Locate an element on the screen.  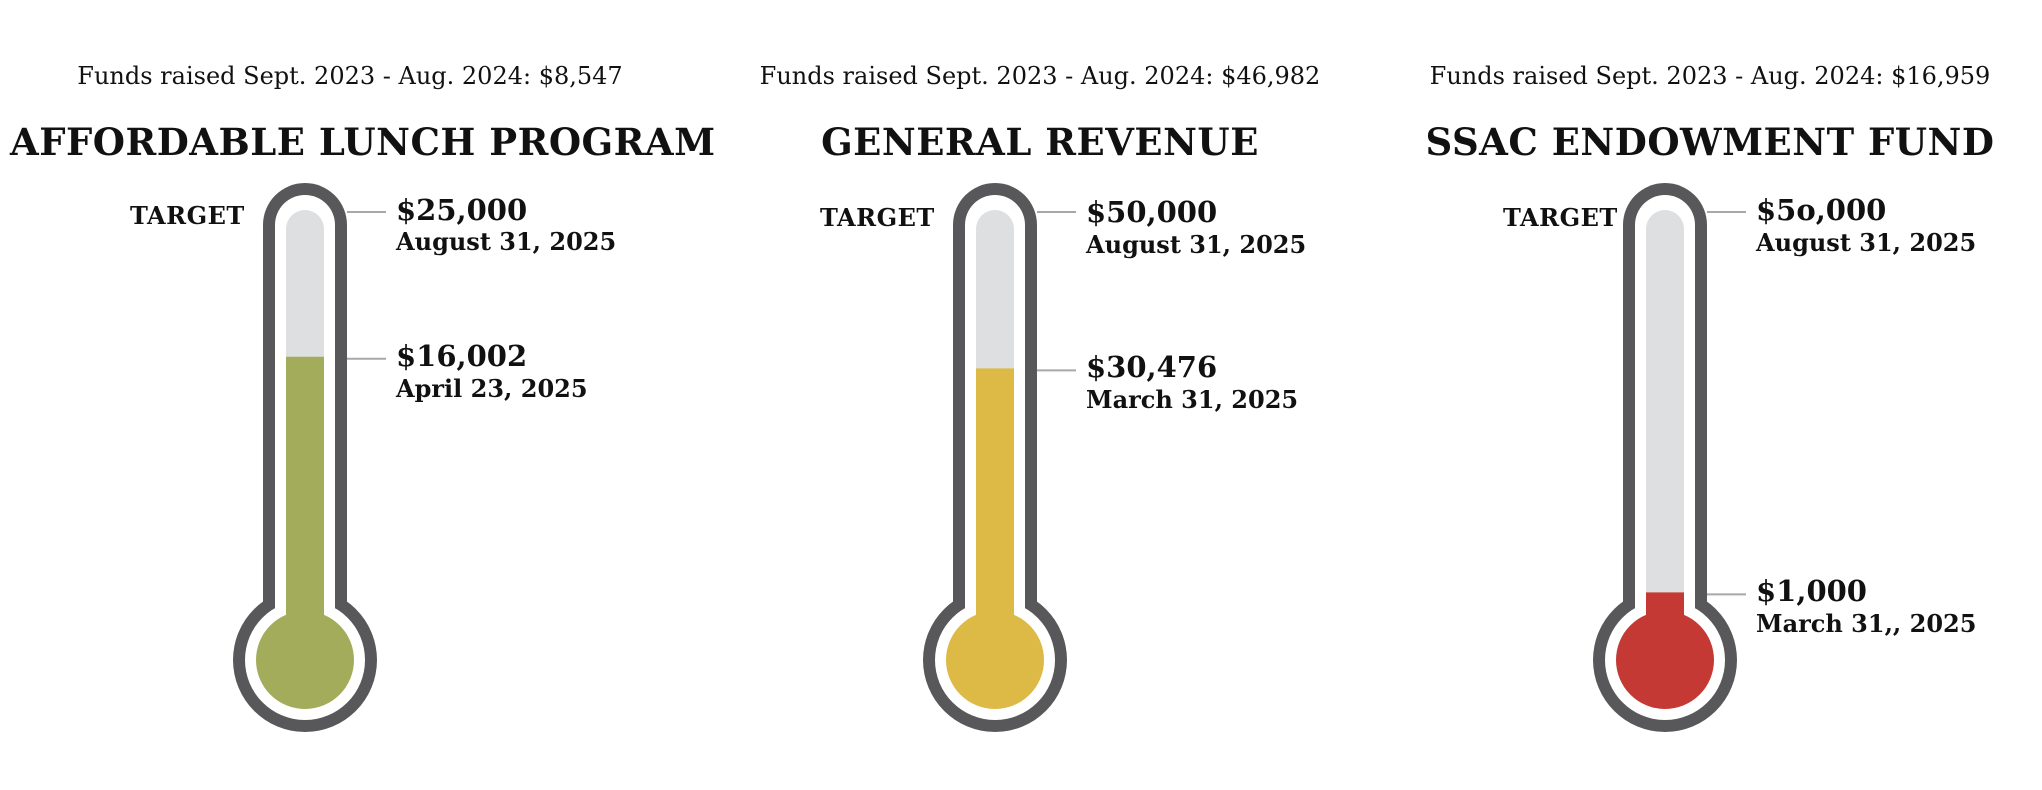
current-amount: $30,476 is located at coordinates (1152, 367).